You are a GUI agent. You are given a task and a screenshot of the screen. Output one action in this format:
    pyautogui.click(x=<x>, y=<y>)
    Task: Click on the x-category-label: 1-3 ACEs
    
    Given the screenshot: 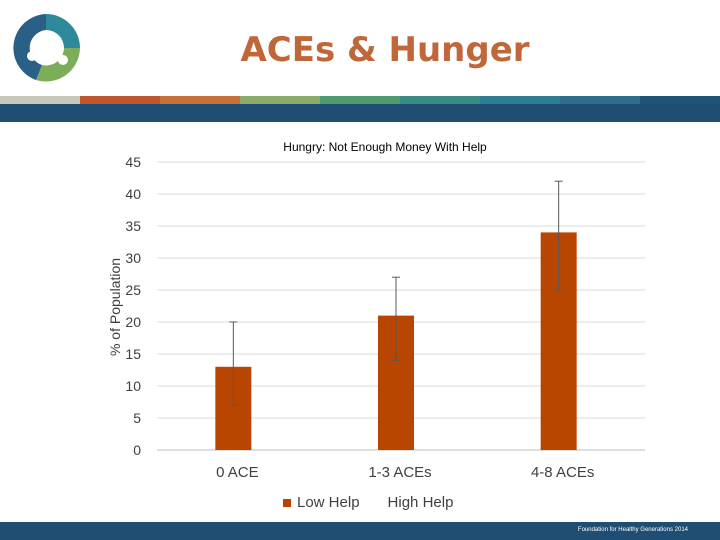 What is the action you would take?
    pyautogui.click(x=399, y=472)
    